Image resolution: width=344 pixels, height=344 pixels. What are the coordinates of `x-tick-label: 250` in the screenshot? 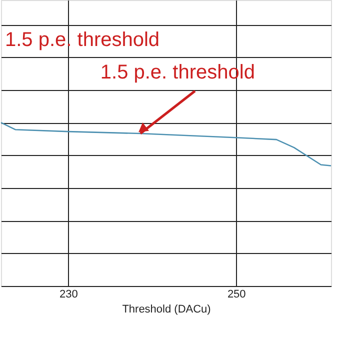 It's located at (236, 294).